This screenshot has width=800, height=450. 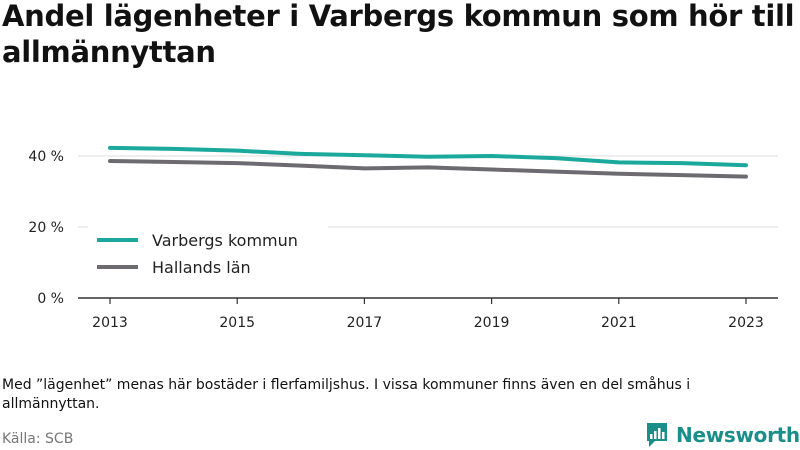 I want to click on legend-label: Varbergs kommun, so click(x=225, y=240).